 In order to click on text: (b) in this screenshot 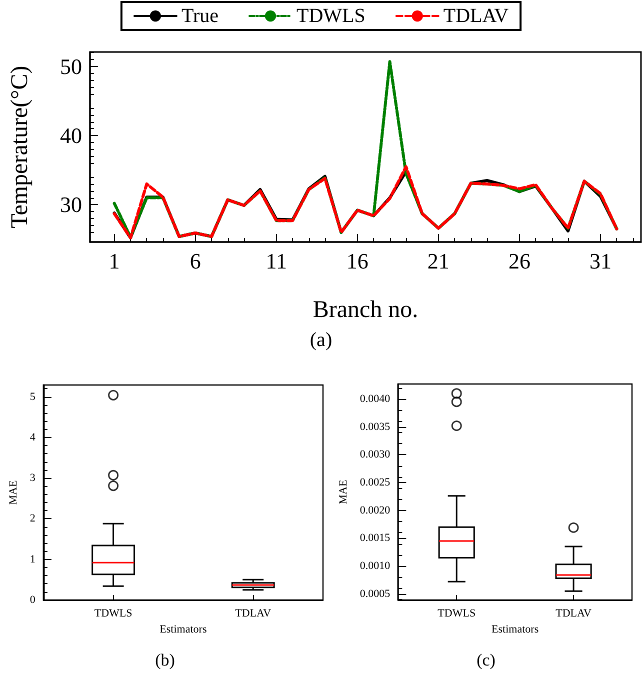, I will do `click(165, 660)`.